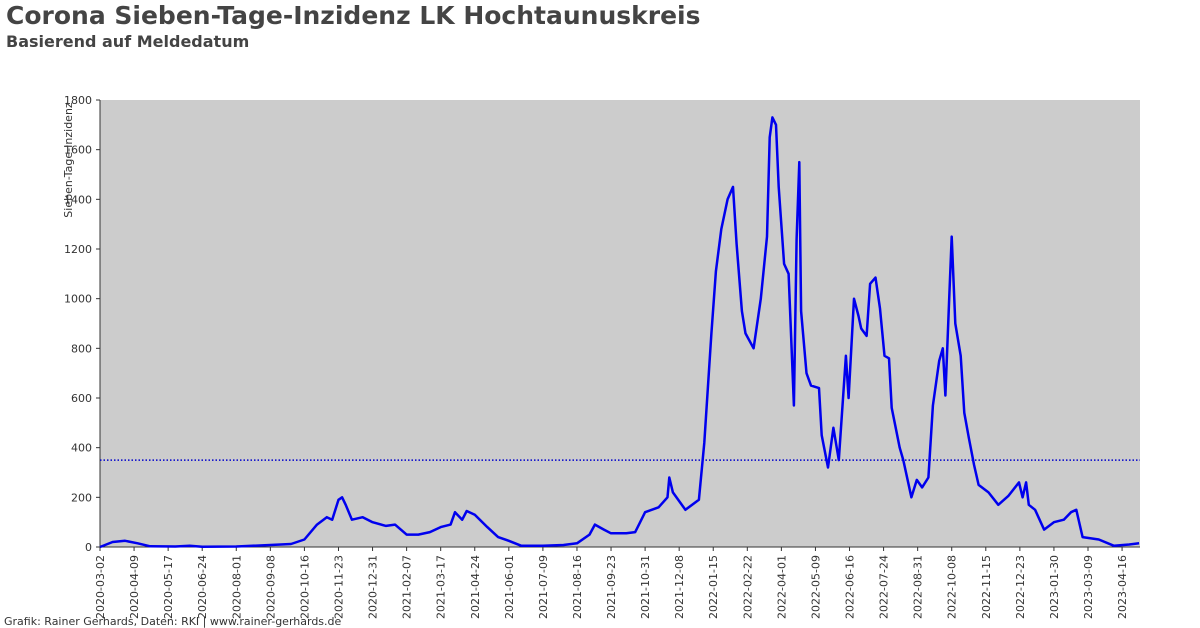  I want to click on y-tick-label: 1400, so click(78, 199).